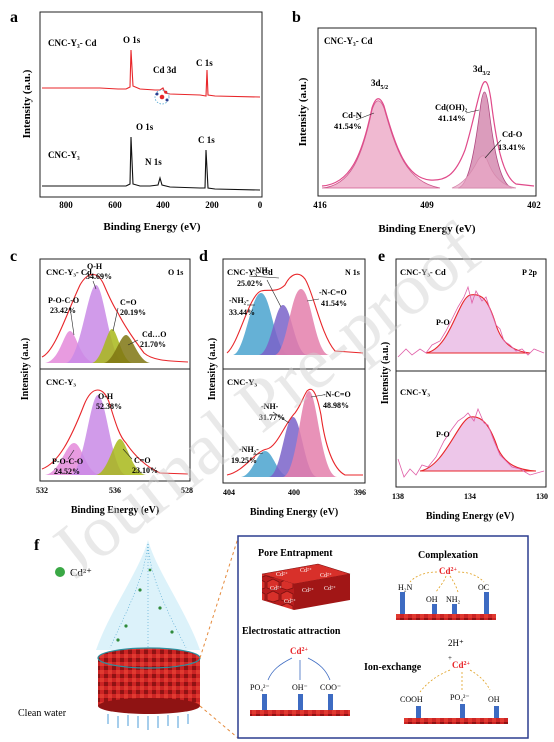 This screenshot has height=742, width=554. What do you see at coordinates (151, 104) in the screenshot?
I see `plot-frame` at bounding box center [151, 104].